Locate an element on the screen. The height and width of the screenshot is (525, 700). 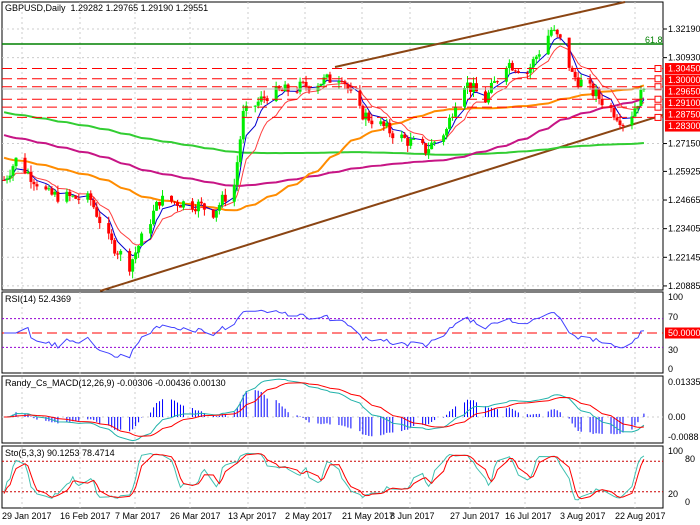
sto-signal-line is located at coordinates (324, 476).